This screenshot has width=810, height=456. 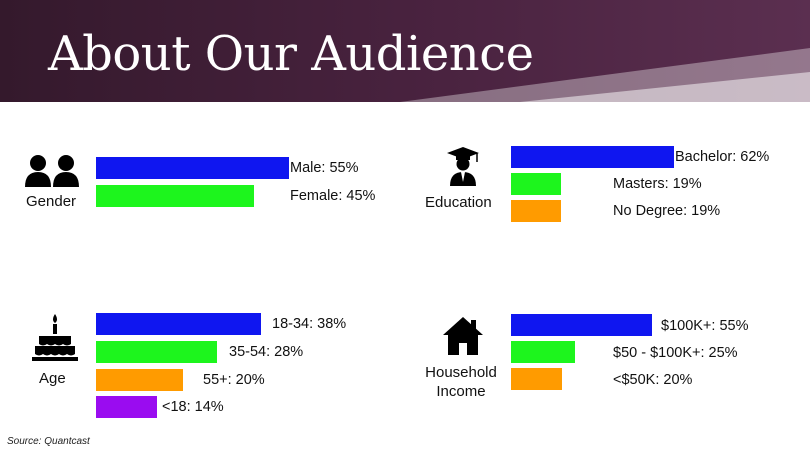 What do you see at coordinates (667, 211) in the screenshot?
I see `bar-label-no-degree: No Degree: 19%` at bounding box center [667, 211].